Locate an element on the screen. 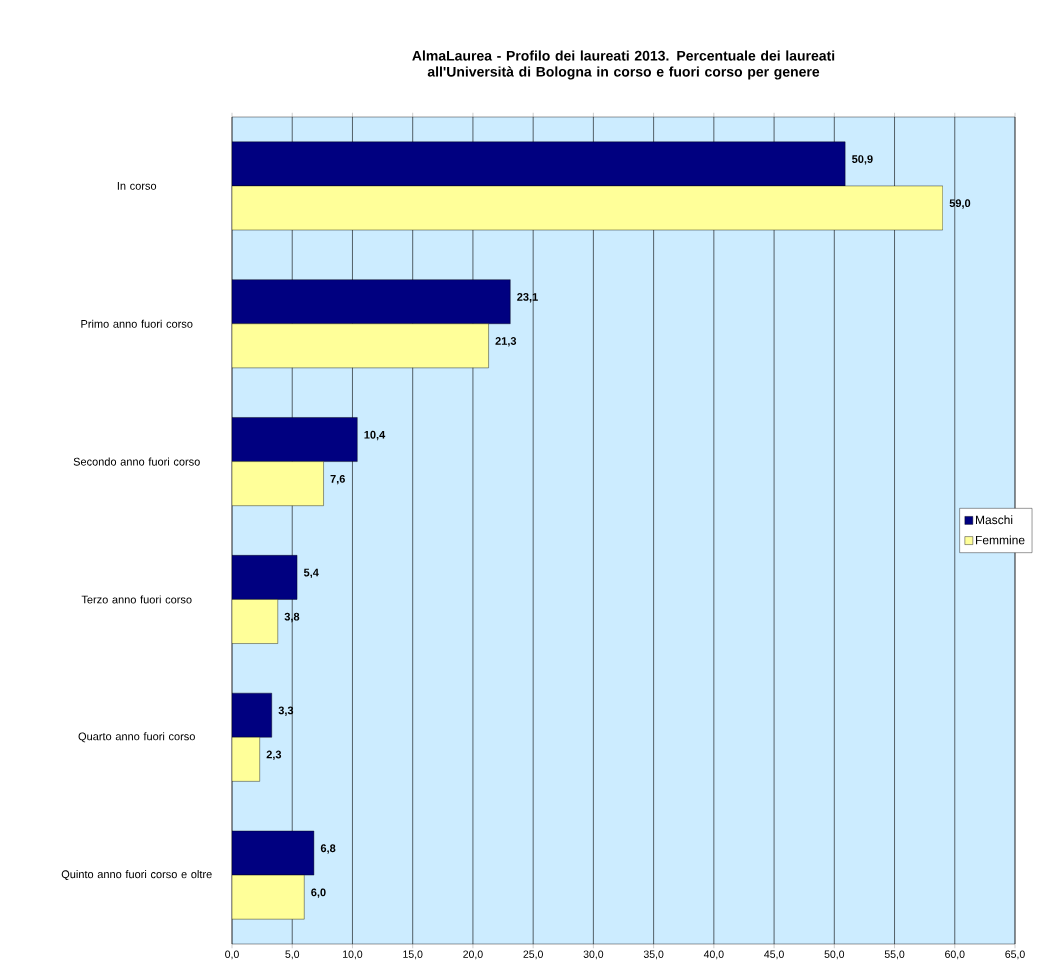 The image size is (1043, 972). x-tick-label: 40,0 is located at coordinates (713, 955).